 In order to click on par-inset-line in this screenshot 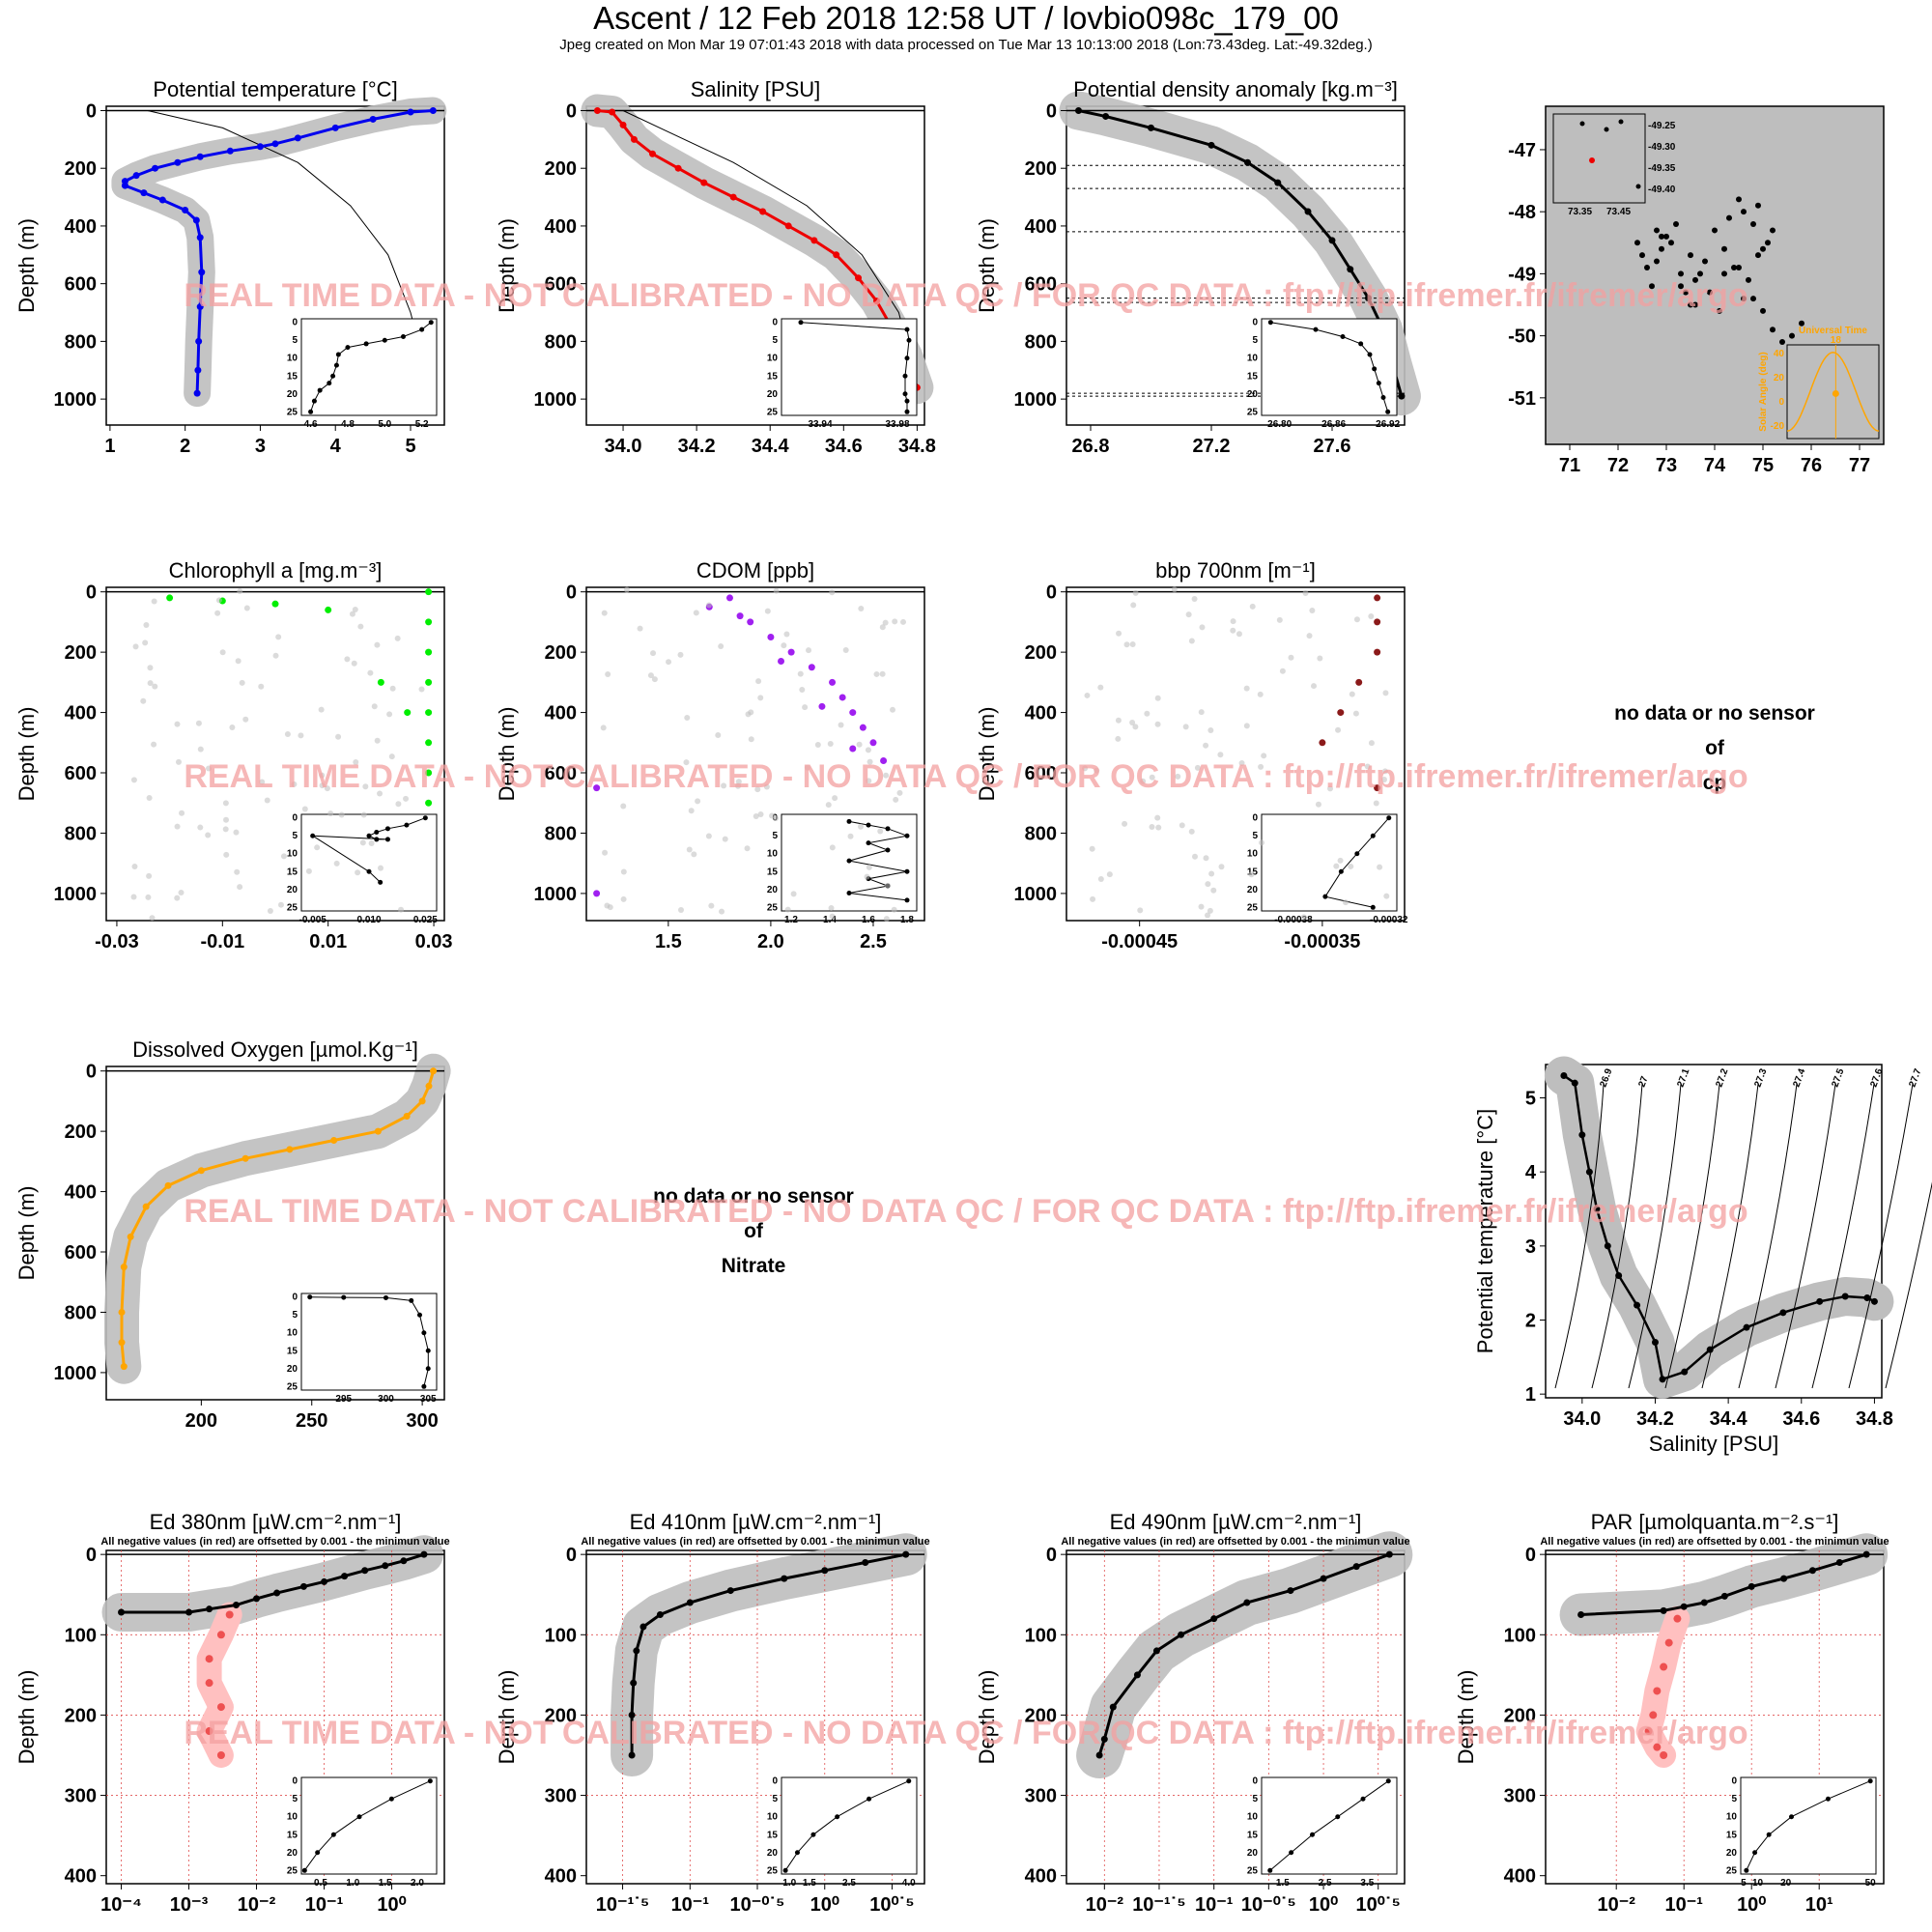, I will do `click(1808, 1825)`.